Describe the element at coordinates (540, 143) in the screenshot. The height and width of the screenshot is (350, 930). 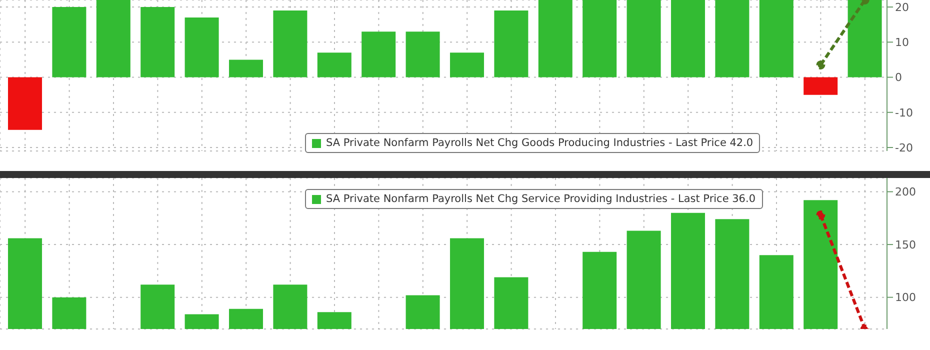
I see `legend-label: SA Private Nonfarm Payrolls Net Chg Goods Producing Industries - Last Price 42.0` at that location.